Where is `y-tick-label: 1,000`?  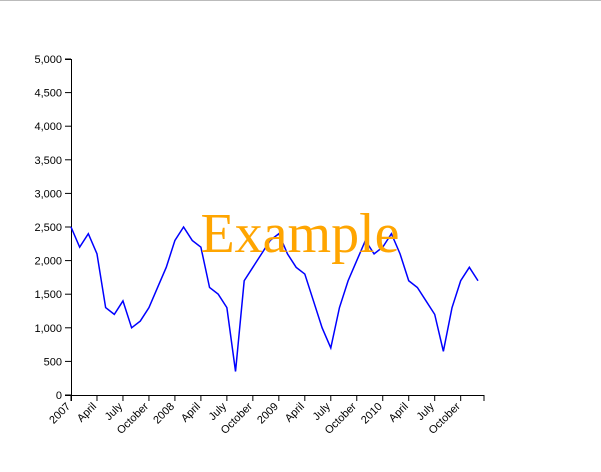 y-tick-label: 1,000 is located at coordinates (48, 329).